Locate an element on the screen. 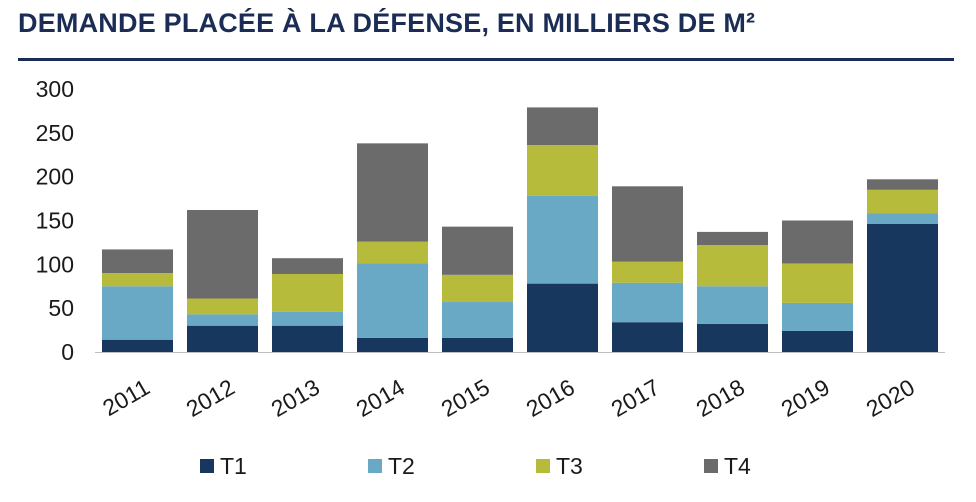 Image resolution: width=976 pixels, height=502 pixels. bar-segment-t1-2020 is located at coordinates (902, 288).